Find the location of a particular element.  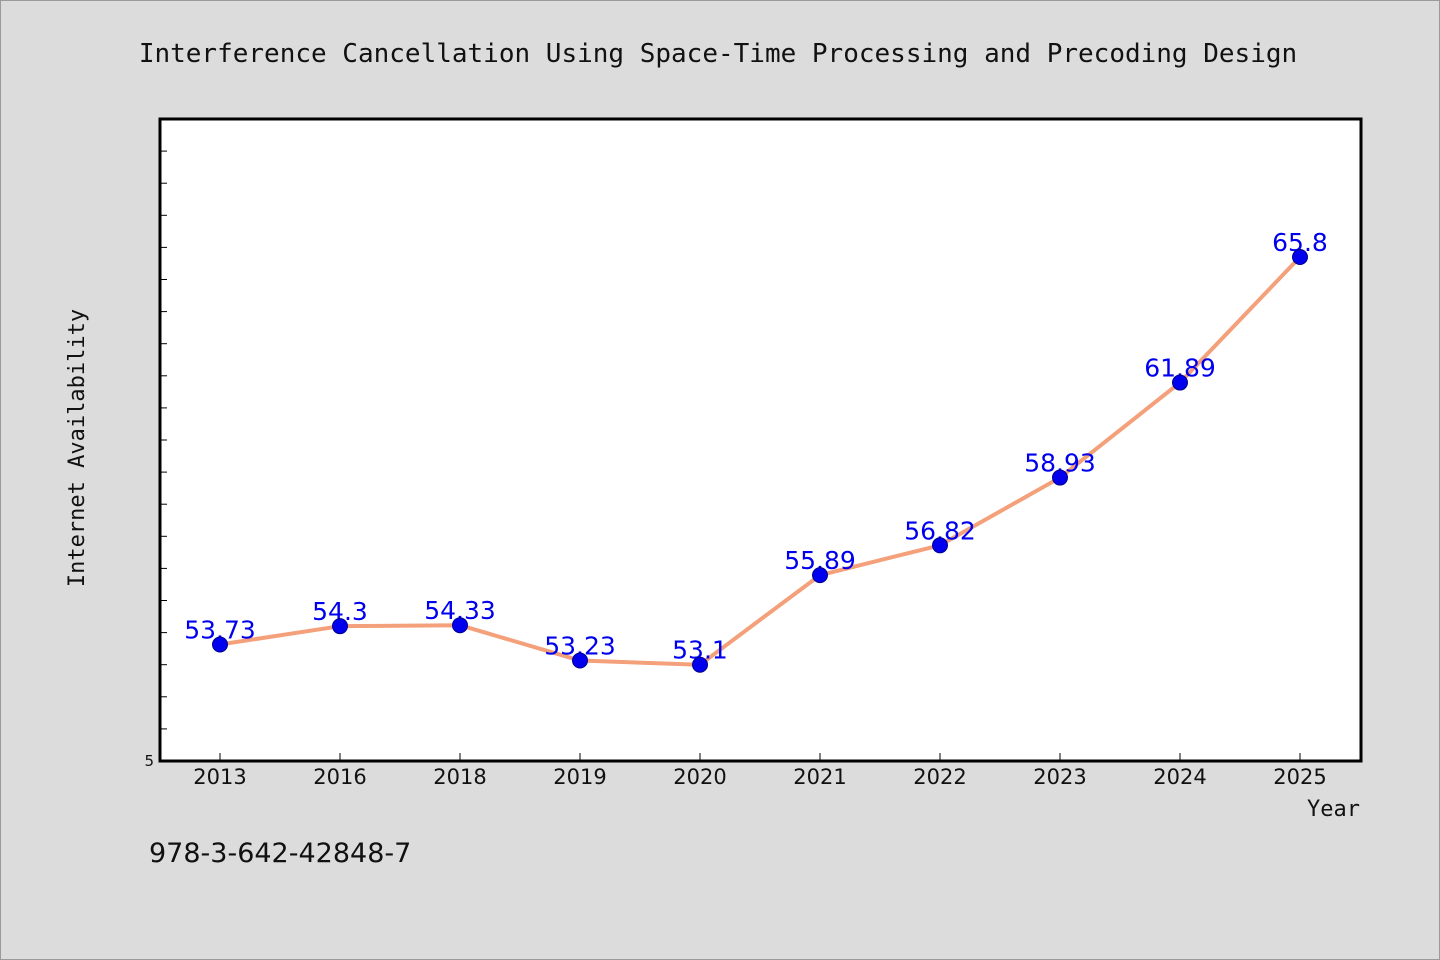

y-axis-label: Internet Availability is located at coordinates (77, 448).